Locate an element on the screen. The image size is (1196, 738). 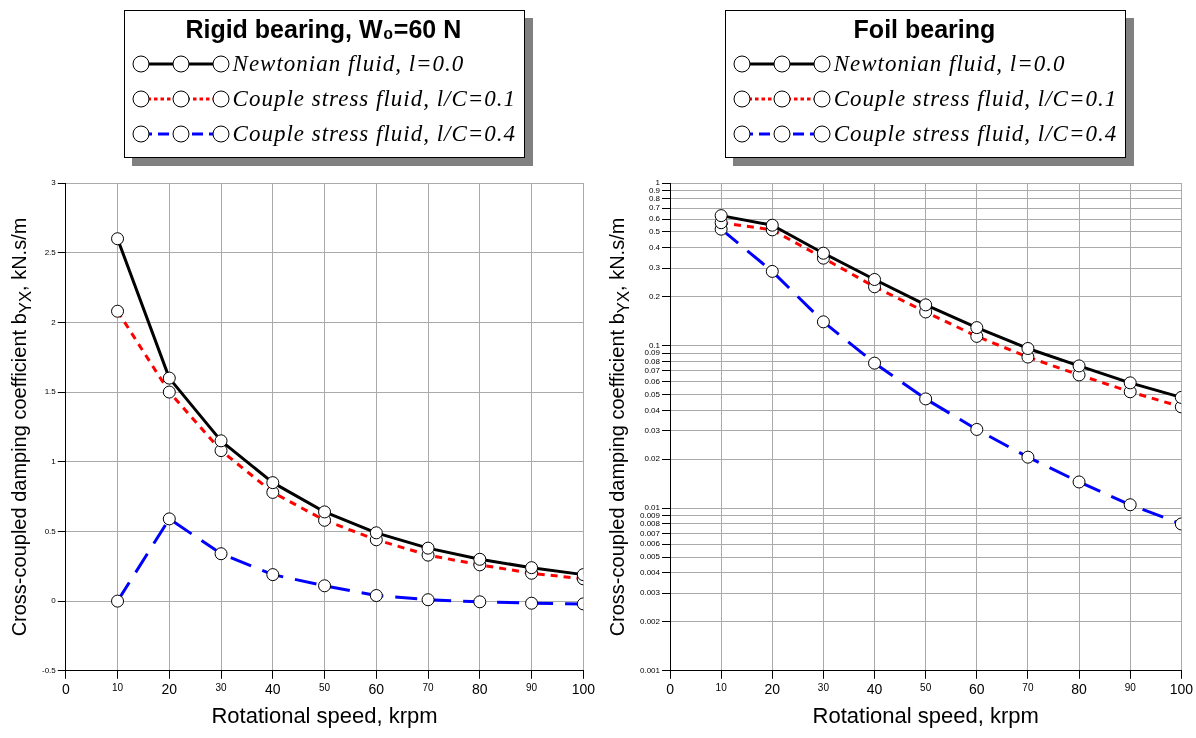
y-tick-label: 0.05 is located at coordinates (652, 394).